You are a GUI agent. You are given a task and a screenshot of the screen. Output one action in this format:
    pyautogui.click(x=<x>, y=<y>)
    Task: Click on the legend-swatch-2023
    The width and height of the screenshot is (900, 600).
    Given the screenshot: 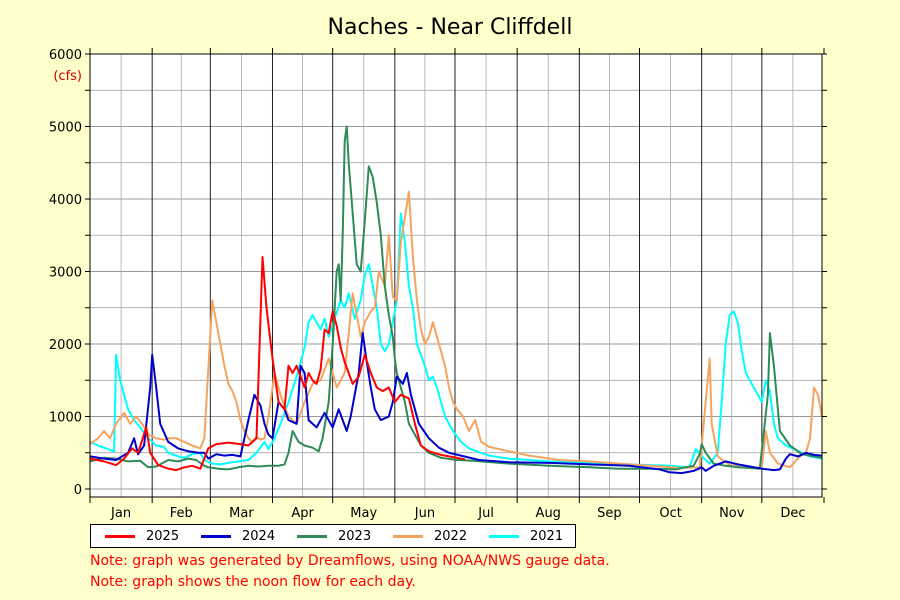 What is the action you would take?
    pyautogui.click(x=312, y=536)
    